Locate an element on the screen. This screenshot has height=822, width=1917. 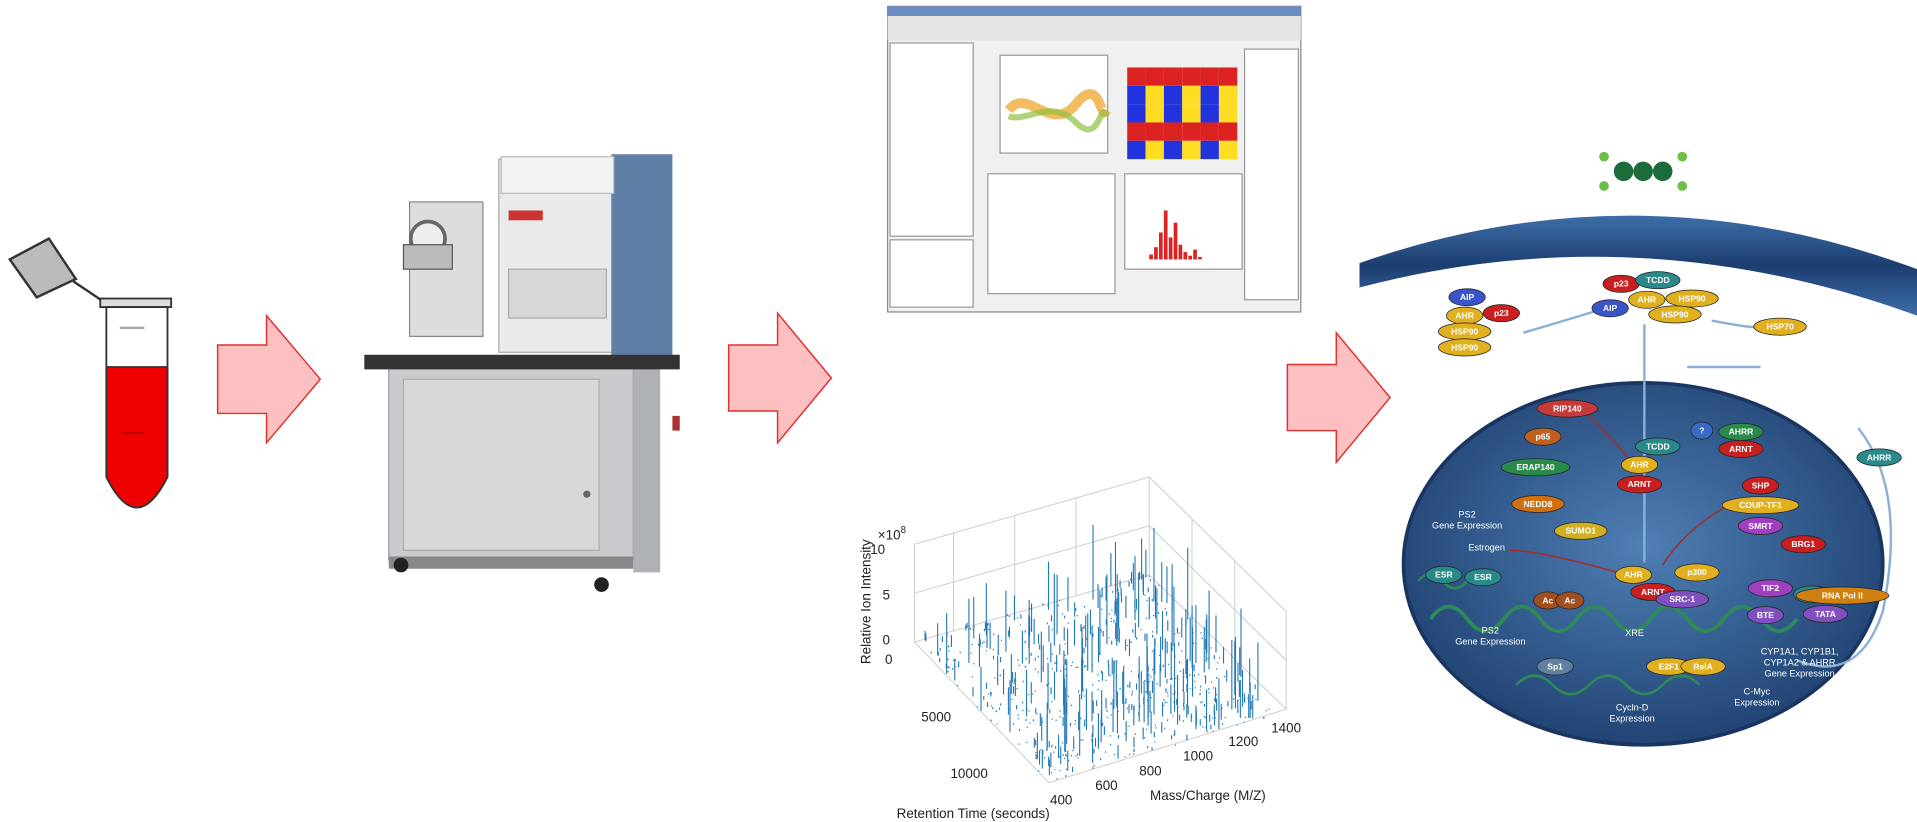
x-axis-label: Retention Time (seconds) is located at coordinates (973, 813).